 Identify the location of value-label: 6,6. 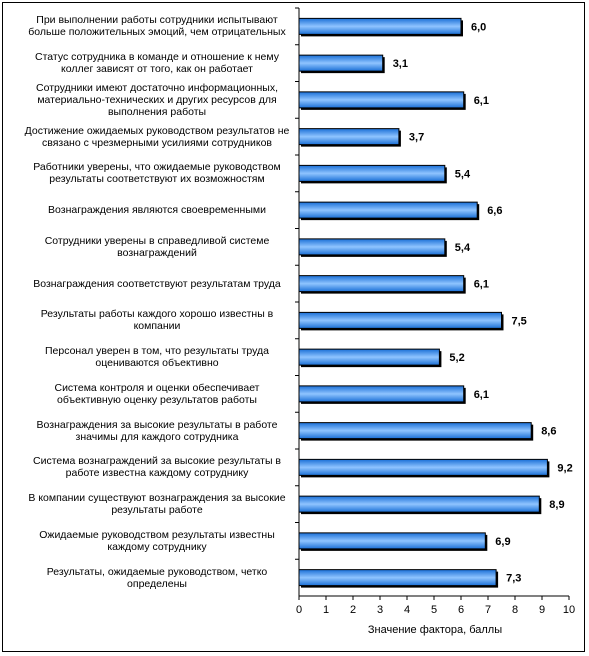
(494, 211).